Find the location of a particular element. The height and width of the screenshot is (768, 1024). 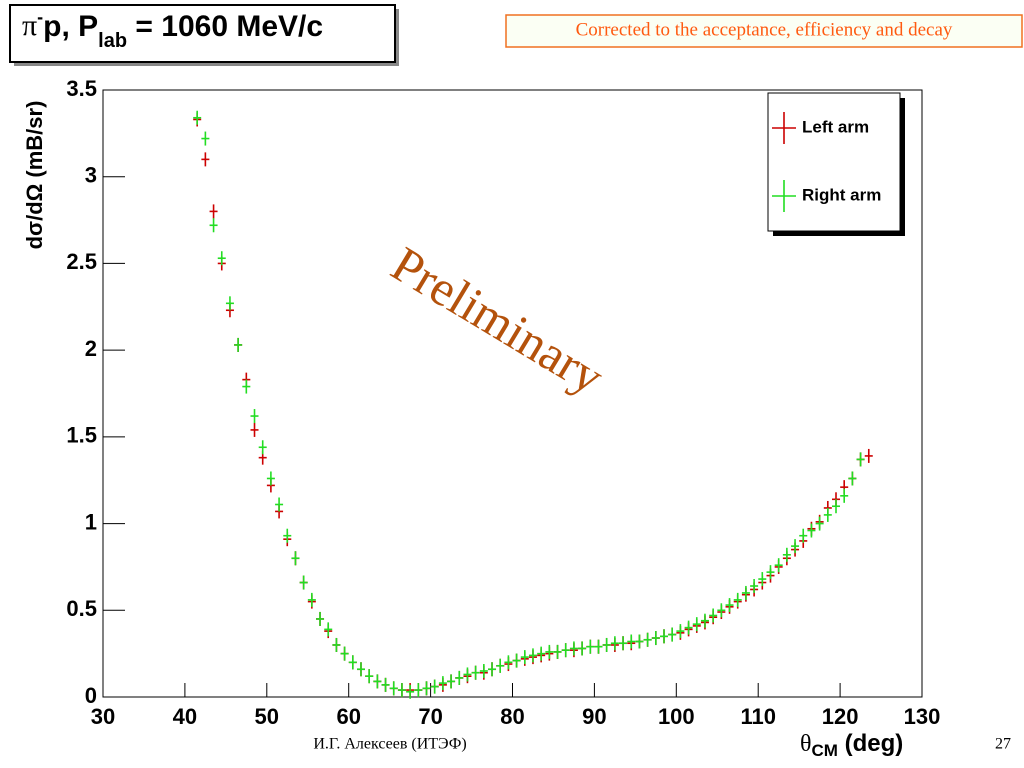

x-tick-label: 40 is located at coordinates (185, 716).